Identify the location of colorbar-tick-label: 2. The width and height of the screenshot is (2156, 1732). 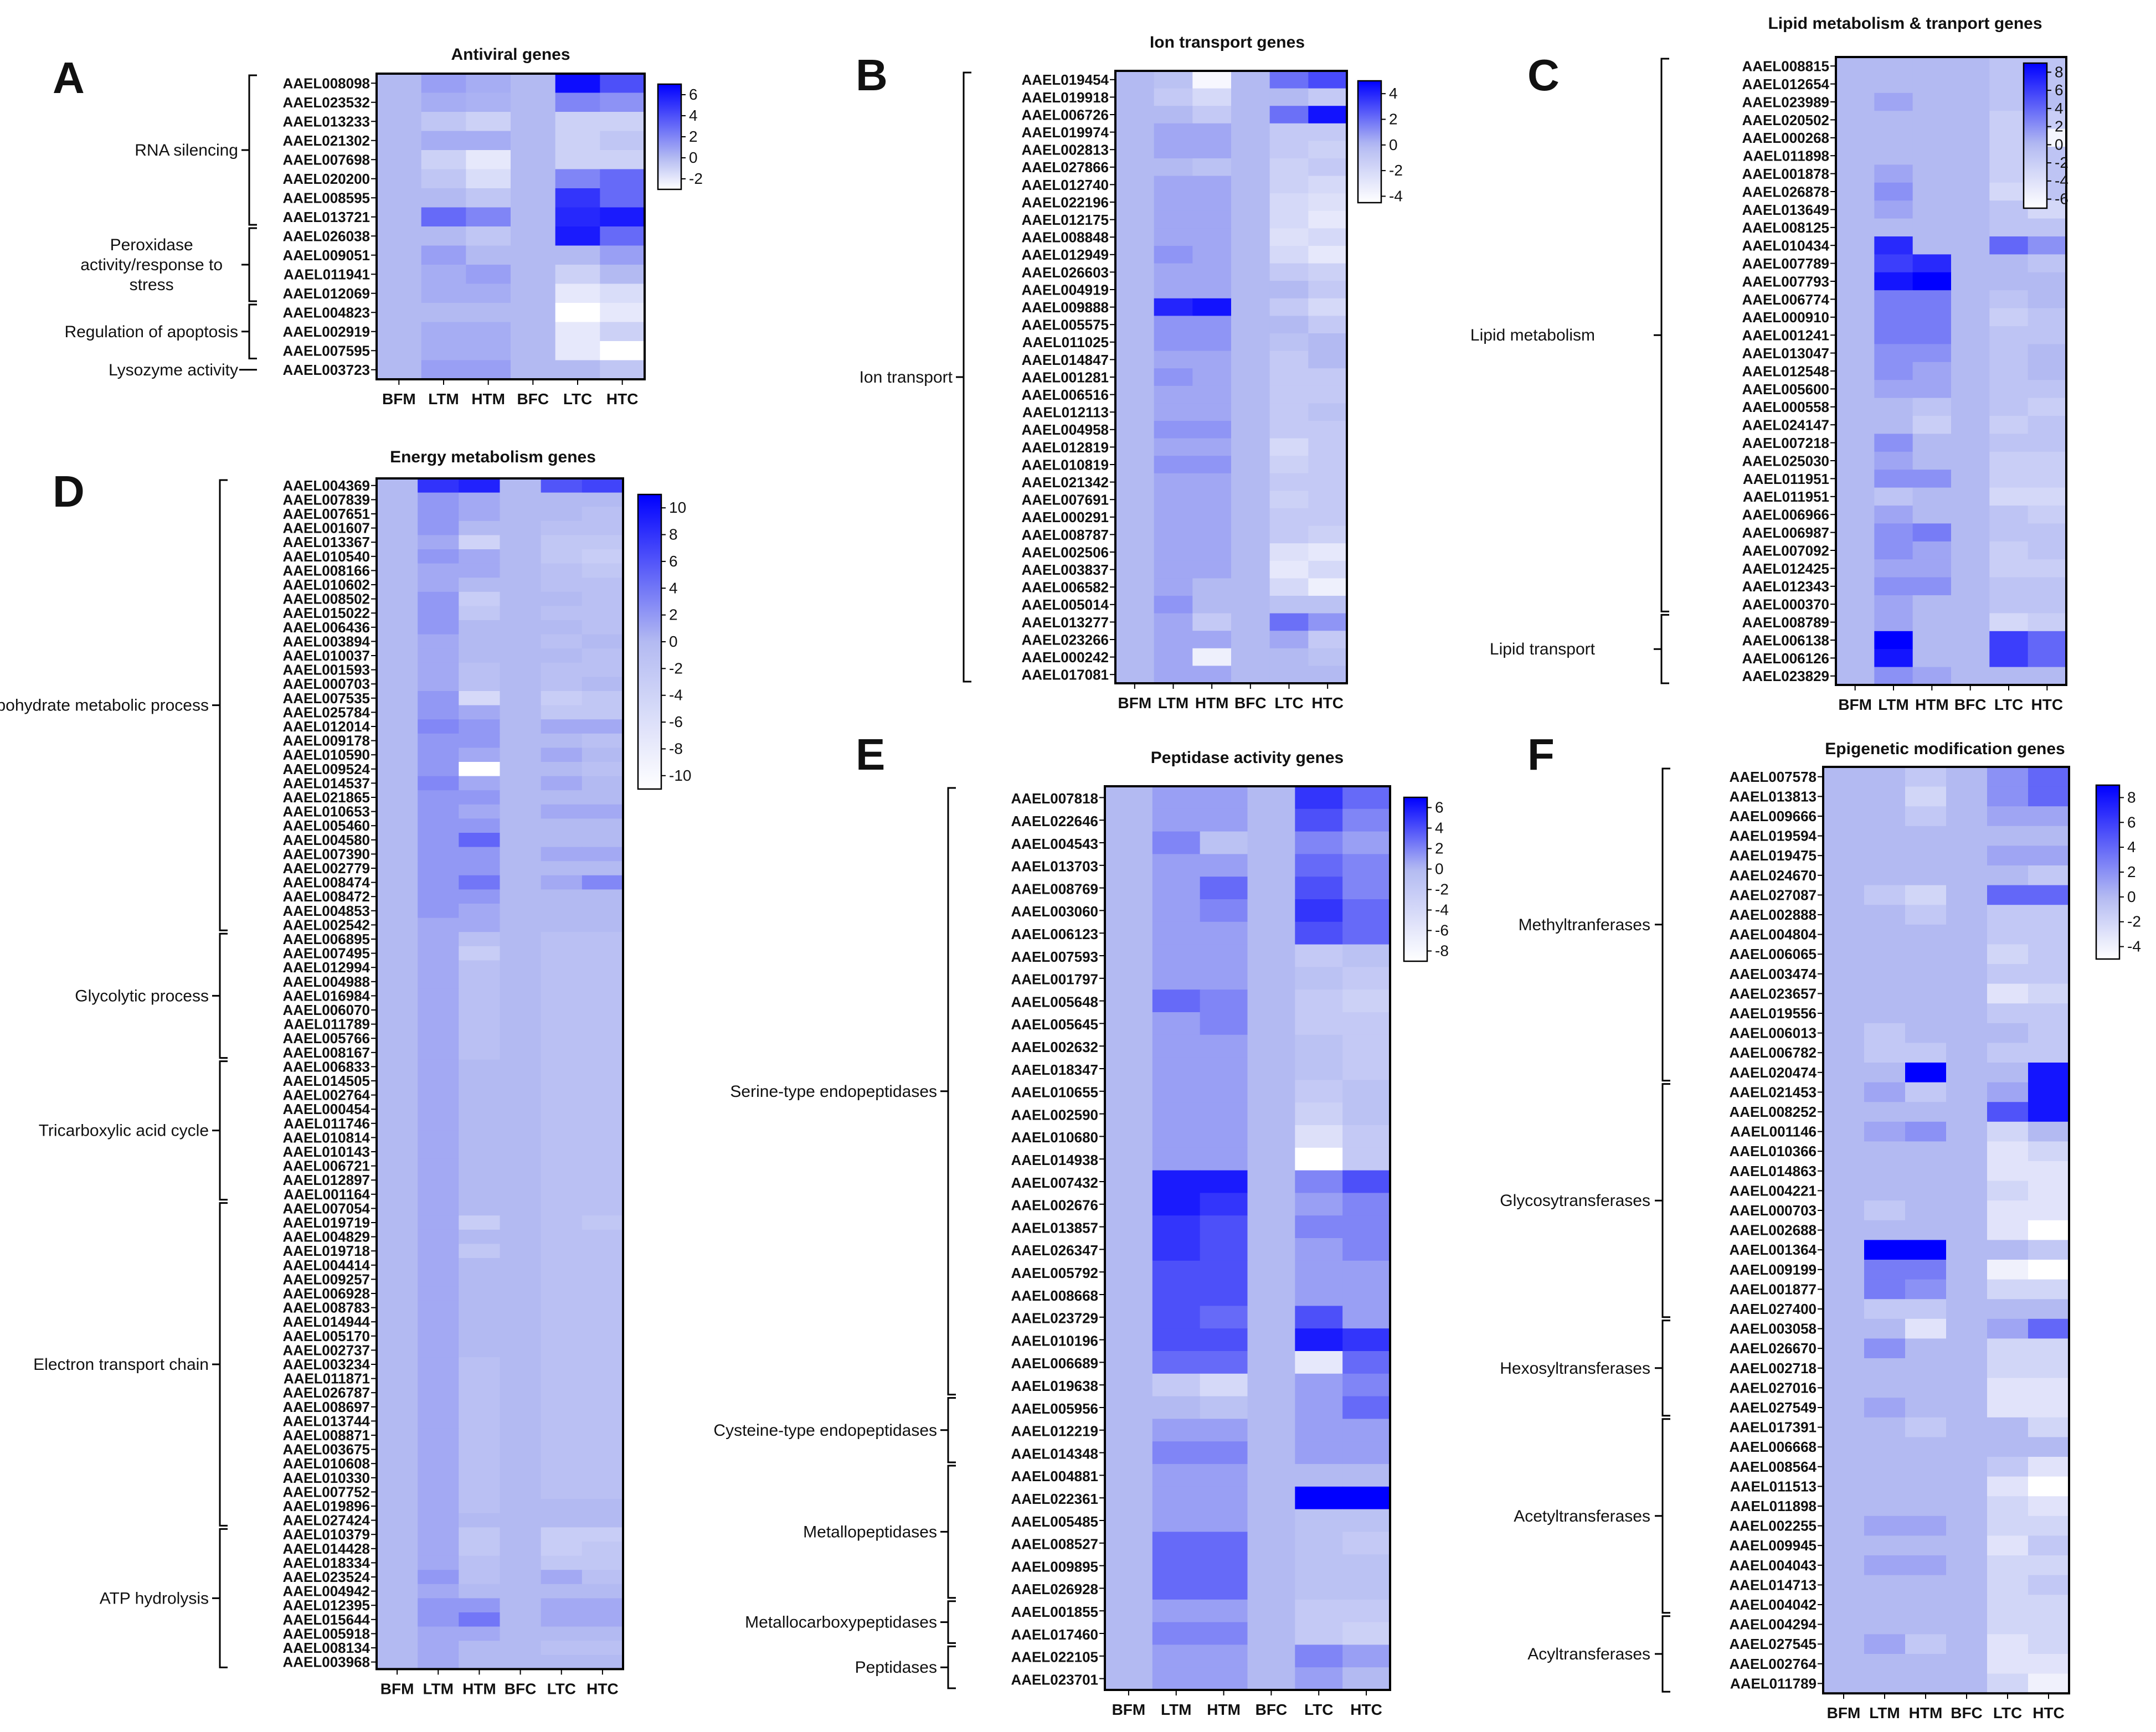
(2059, 127).